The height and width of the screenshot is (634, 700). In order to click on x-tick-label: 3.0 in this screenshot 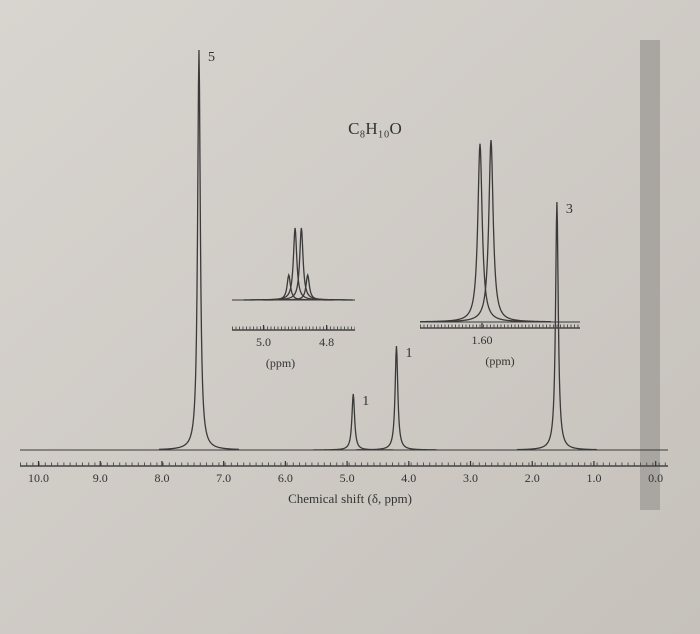, I will do `click(470, 478)`.